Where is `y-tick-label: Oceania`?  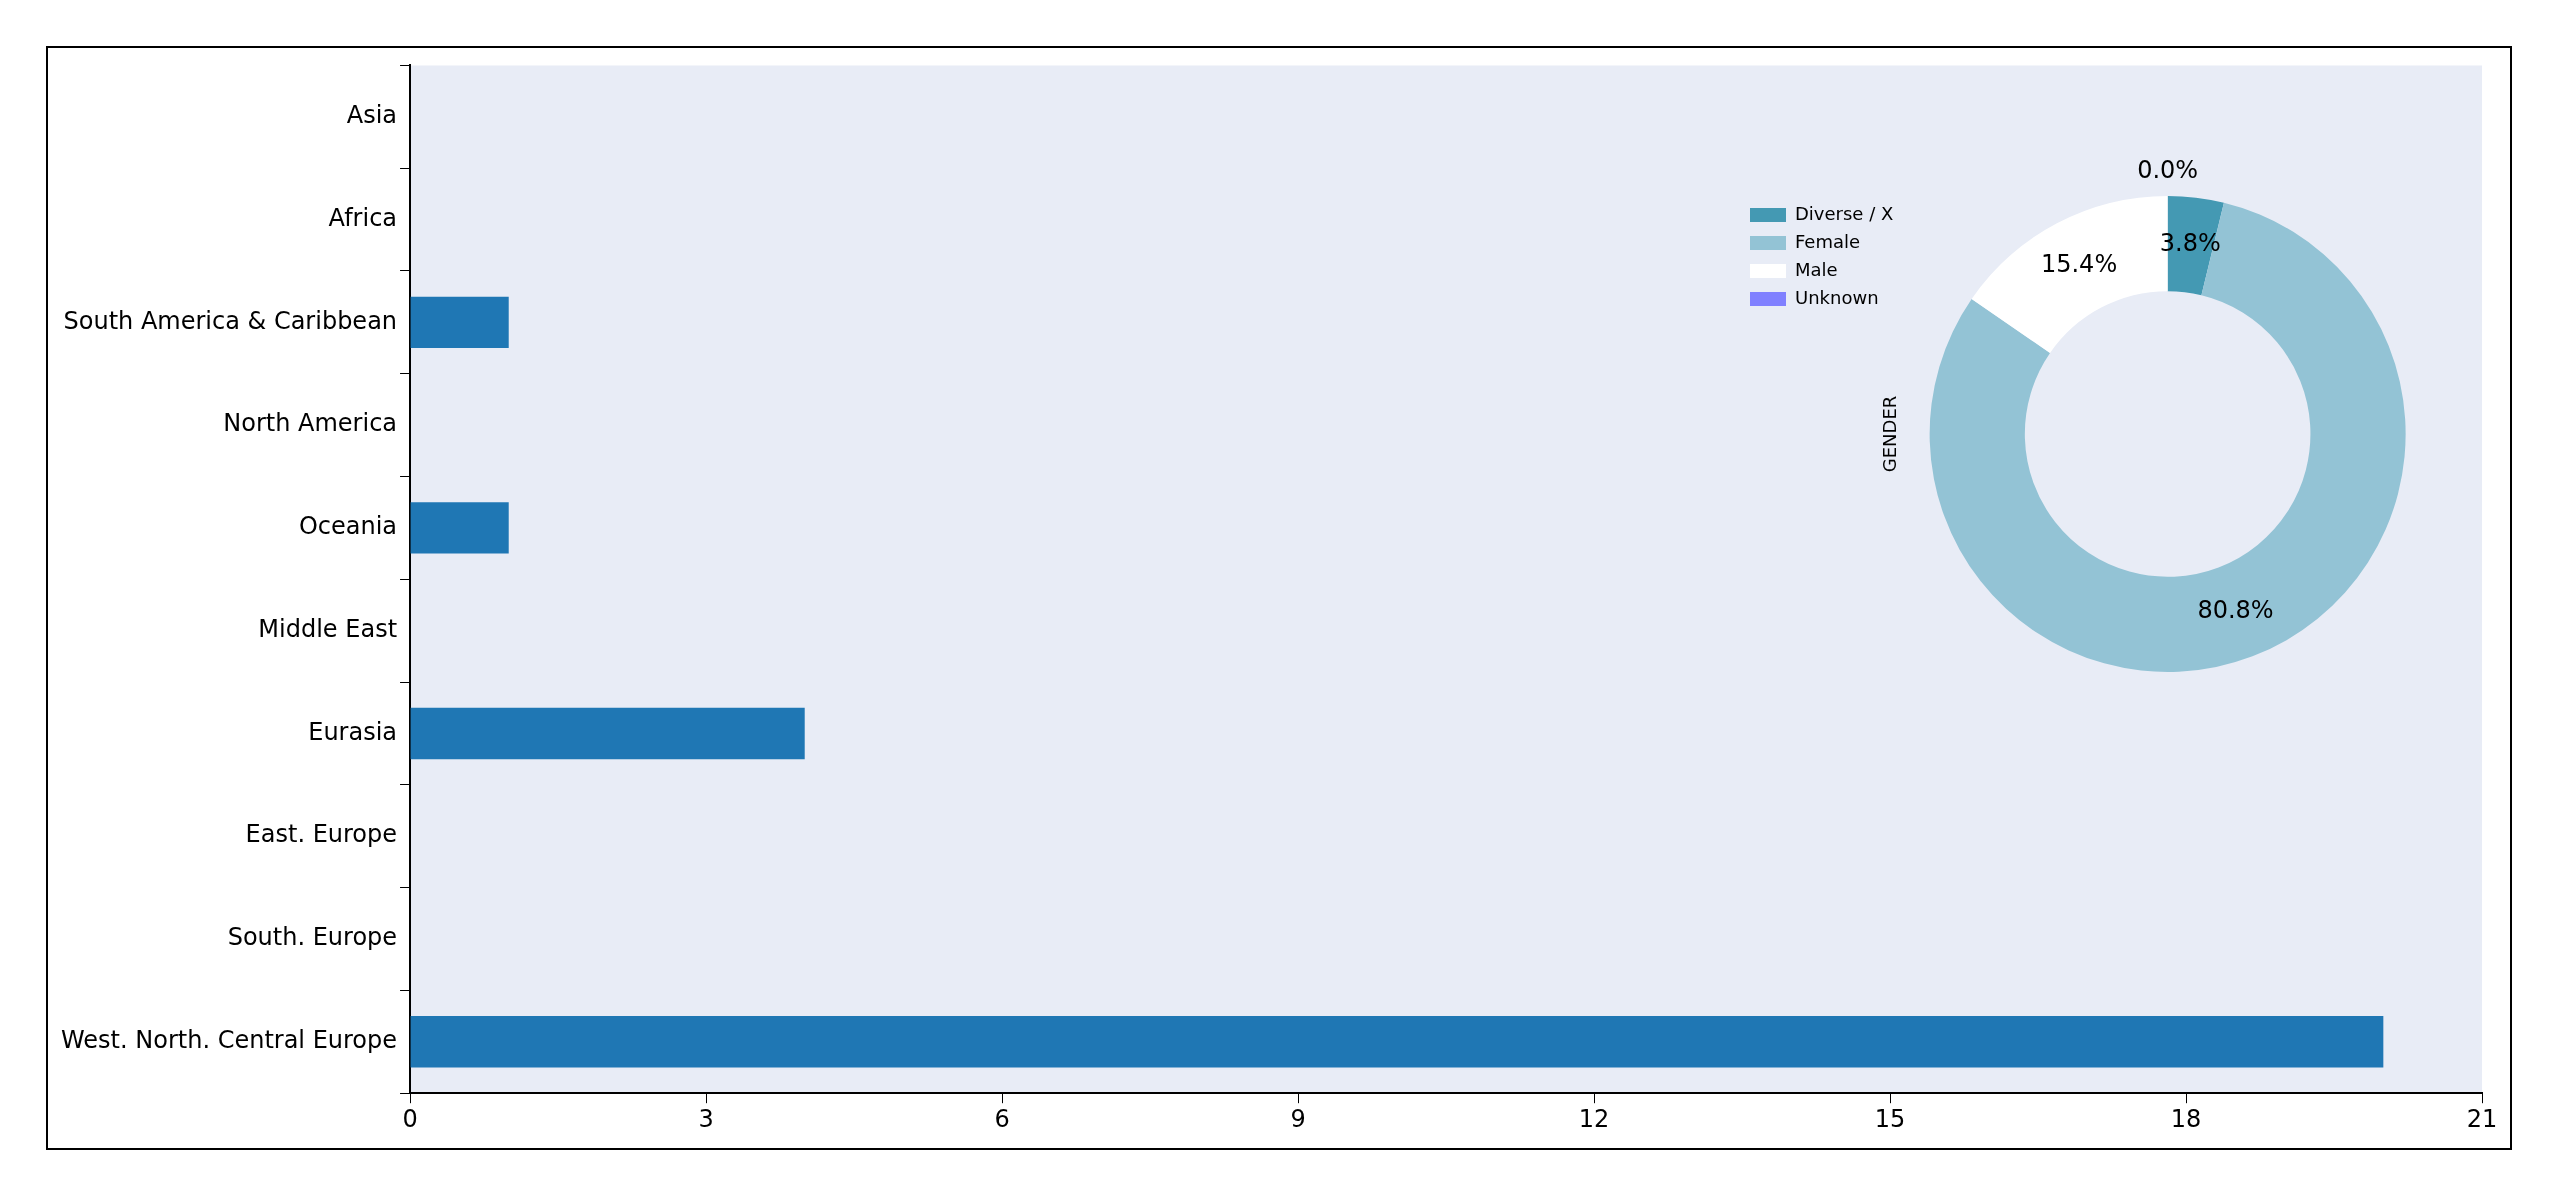
y-tick-label: Oceania is located at coordinates (348, 526).